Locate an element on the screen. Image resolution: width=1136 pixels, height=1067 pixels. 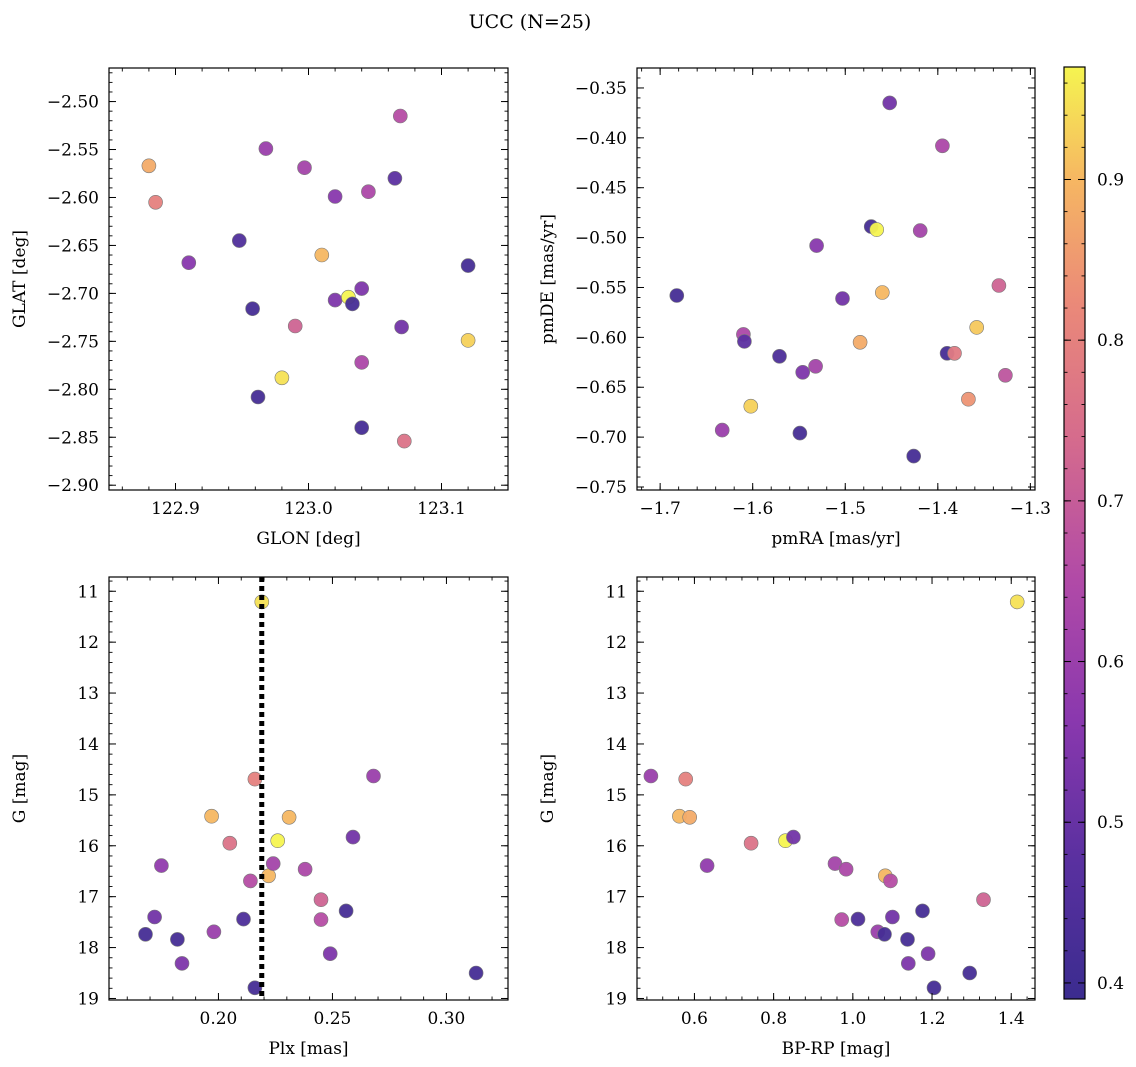
x-tick-label: 1.4 is located at coordinates (1011, 1019).